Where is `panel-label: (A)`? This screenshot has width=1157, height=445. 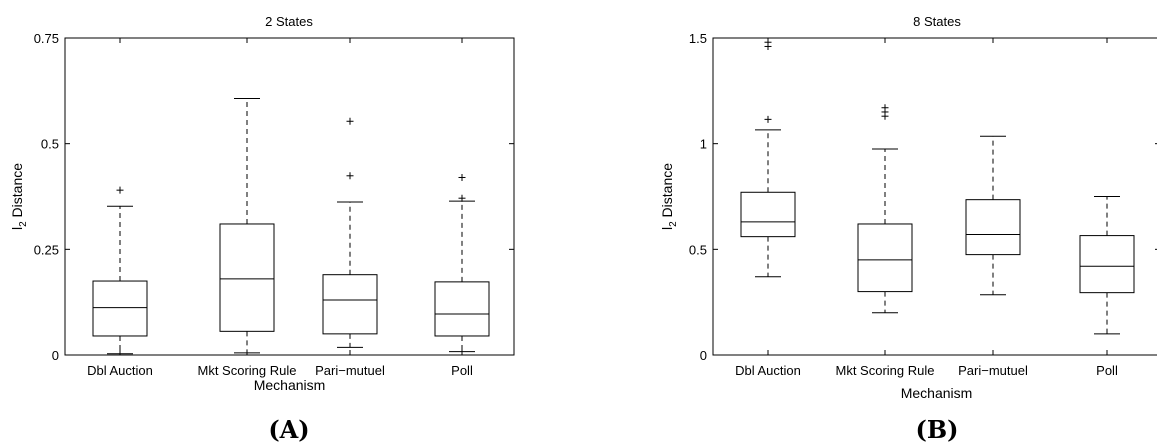 panel-label: (A) is located at coordinates (288, 429).